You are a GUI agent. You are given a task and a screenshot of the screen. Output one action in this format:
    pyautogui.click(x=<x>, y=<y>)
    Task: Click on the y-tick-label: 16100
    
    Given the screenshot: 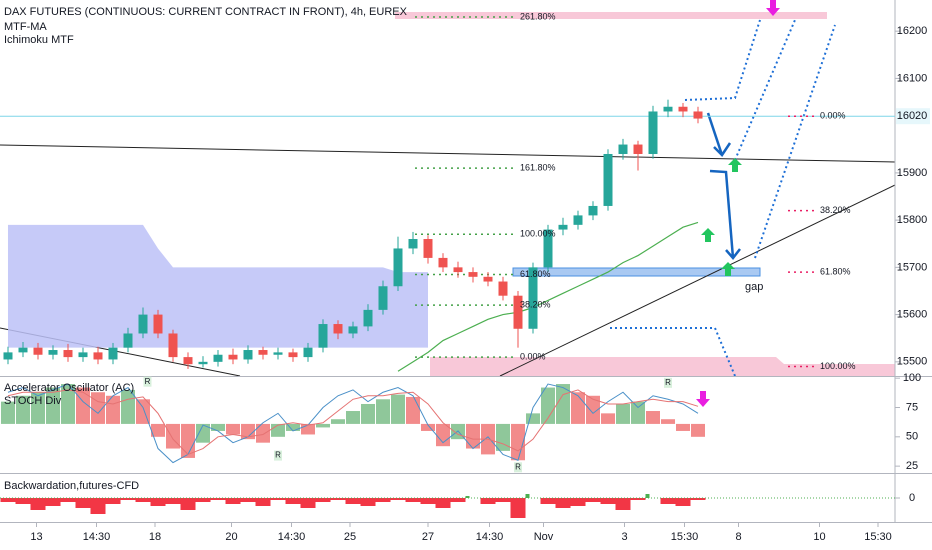 What is the action you would take?
    pyautogui.click(x=912, y=78)
    